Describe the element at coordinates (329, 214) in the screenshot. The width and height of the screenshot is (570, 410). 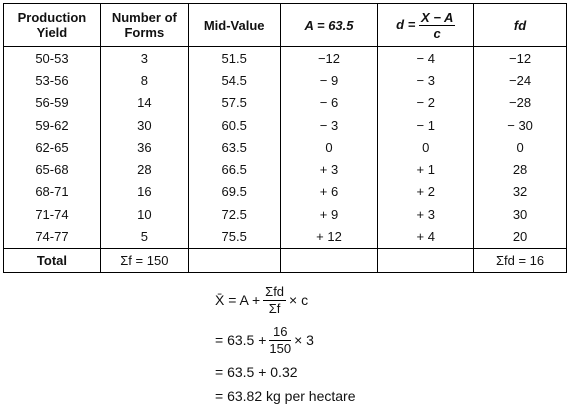
I see `table-cell: + 9` at that location.